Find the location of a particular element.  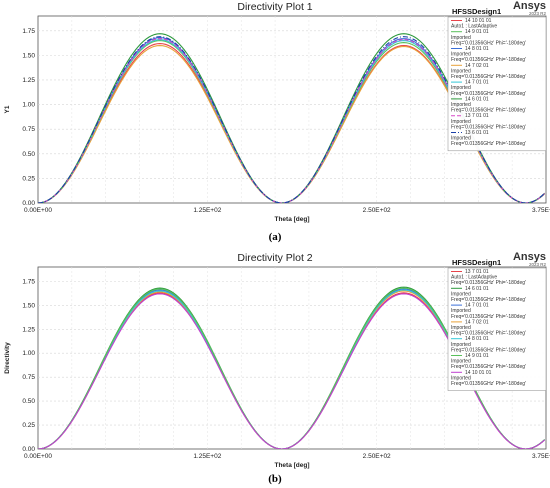

figure-caption: (b) is located at coordinates (275, 479).